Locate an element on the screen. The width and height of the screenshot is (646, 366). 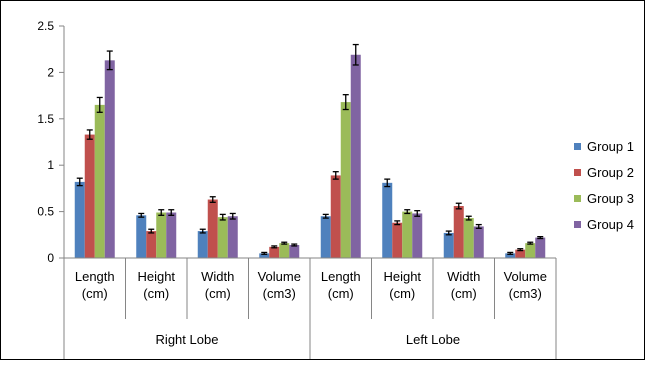
y-tick-label: 1 is located at coordinates (50, 165).